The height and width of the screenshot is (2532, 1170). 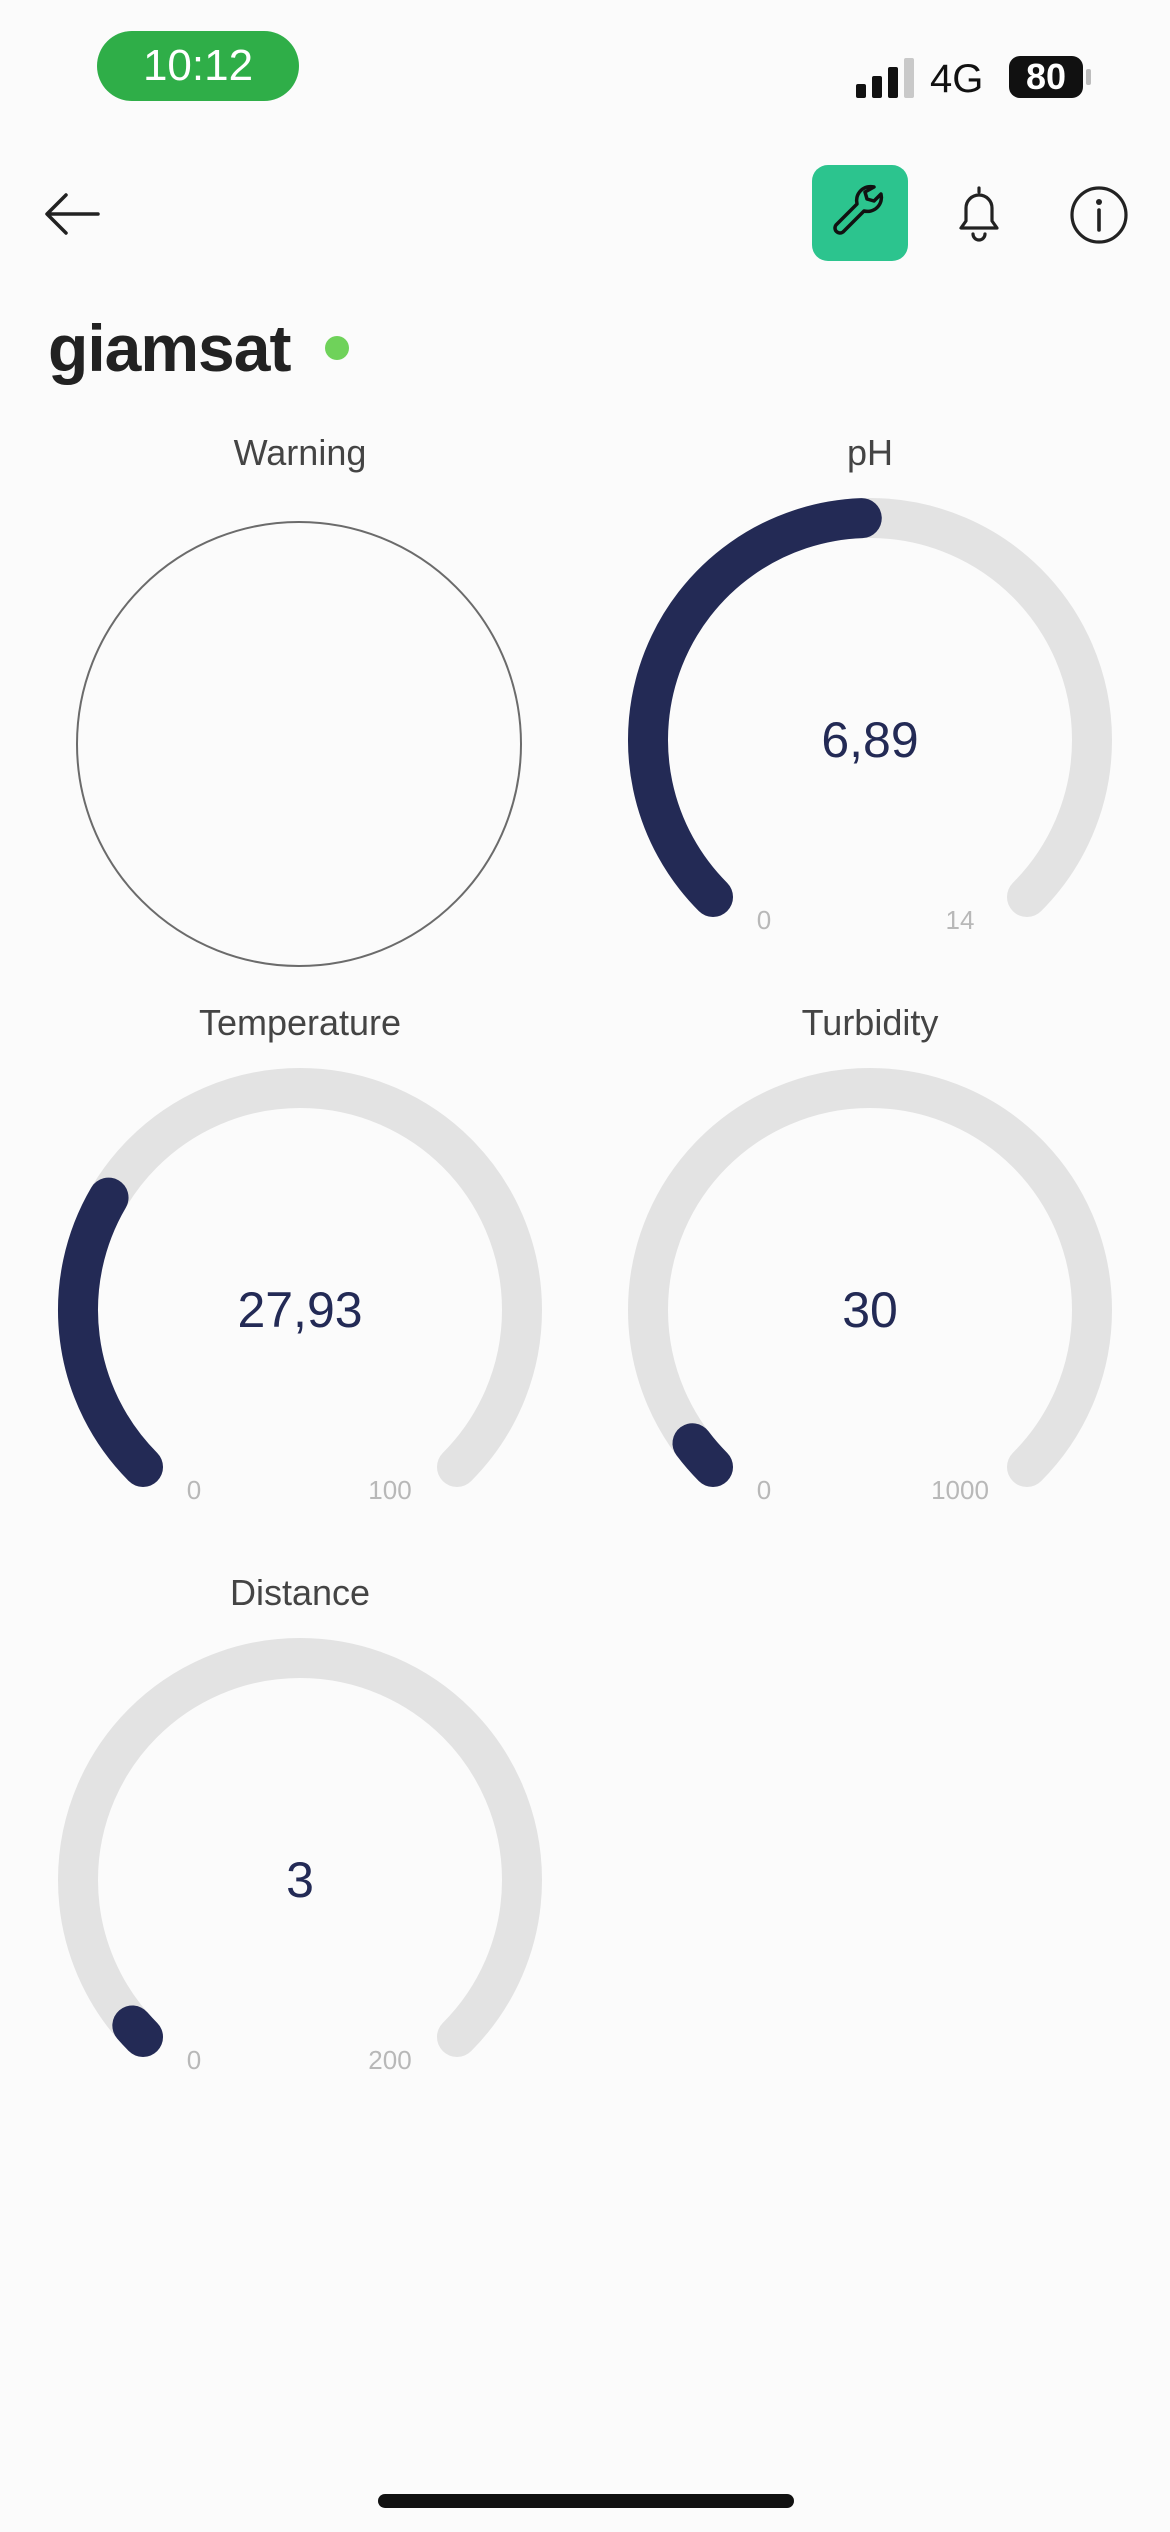 I want to click on notifications-button, so click(x=979, y=213).